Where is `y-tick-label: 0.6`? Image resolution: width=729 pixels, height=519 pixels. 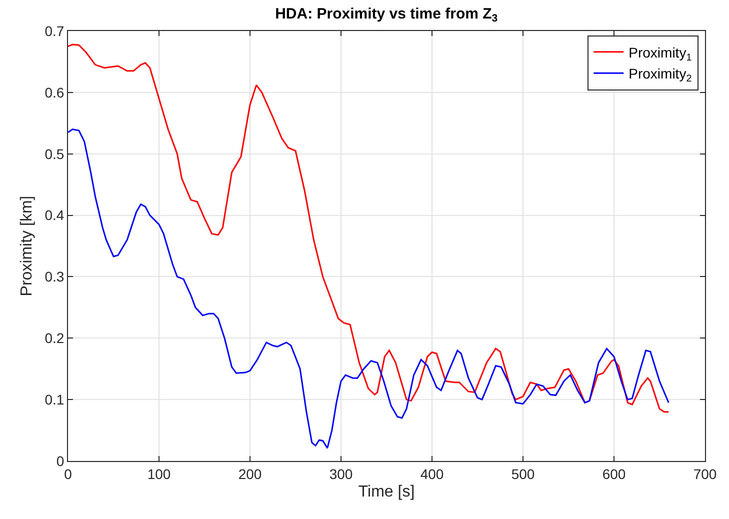 y-tick-label: 0.6 is located at coordinates (54, 92).